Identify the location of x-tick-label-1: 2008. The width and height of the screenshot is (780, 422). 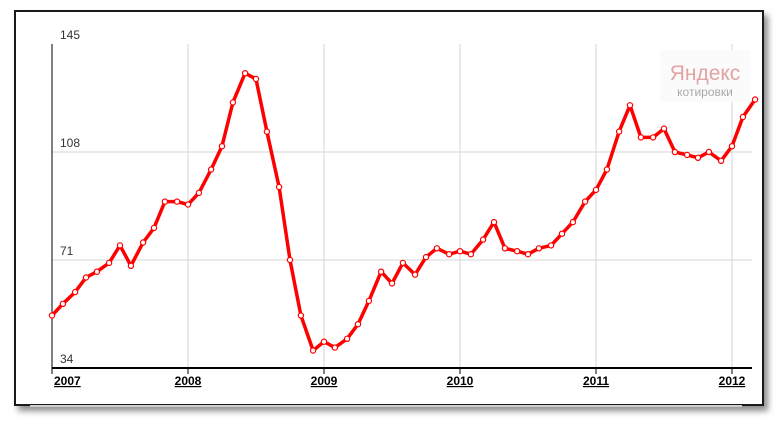
(188, 381).